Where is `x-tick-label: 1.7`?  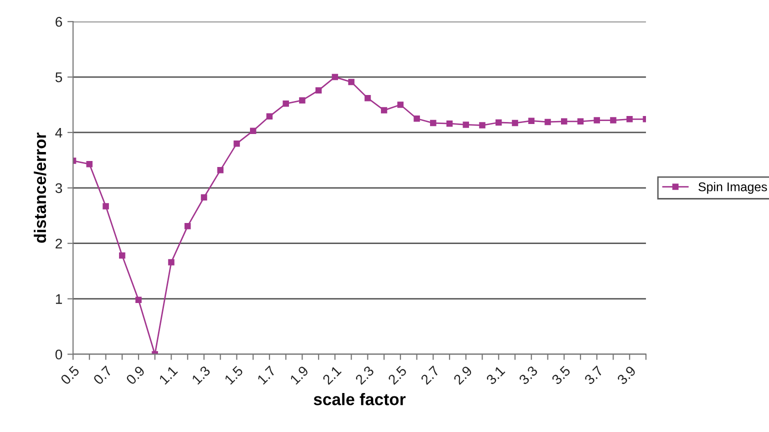
x-tick-label: 1.7 is located at coordinates (266, 375).